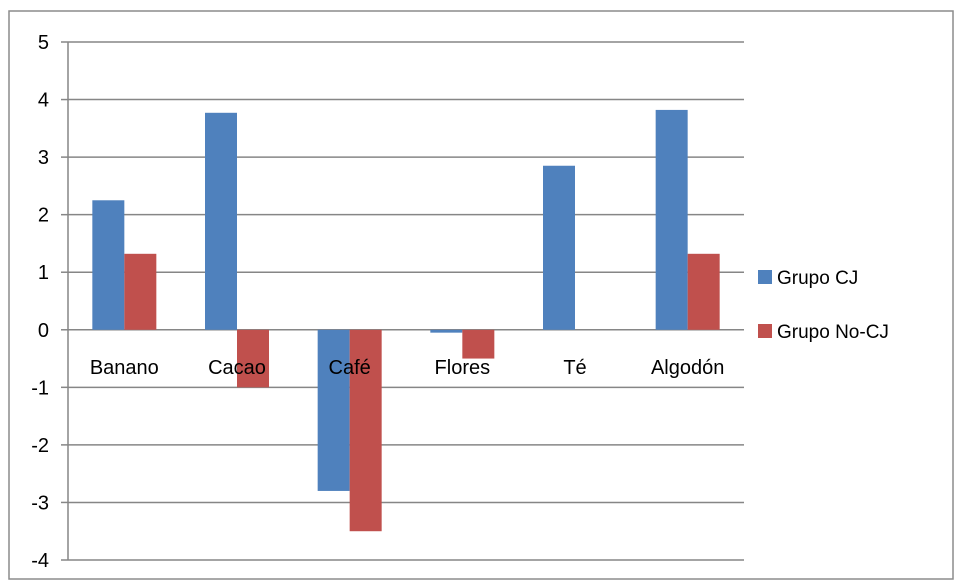 This screenshot has height=581, width=955. I want to click on y-tick-label: 5, so click(43, 43).